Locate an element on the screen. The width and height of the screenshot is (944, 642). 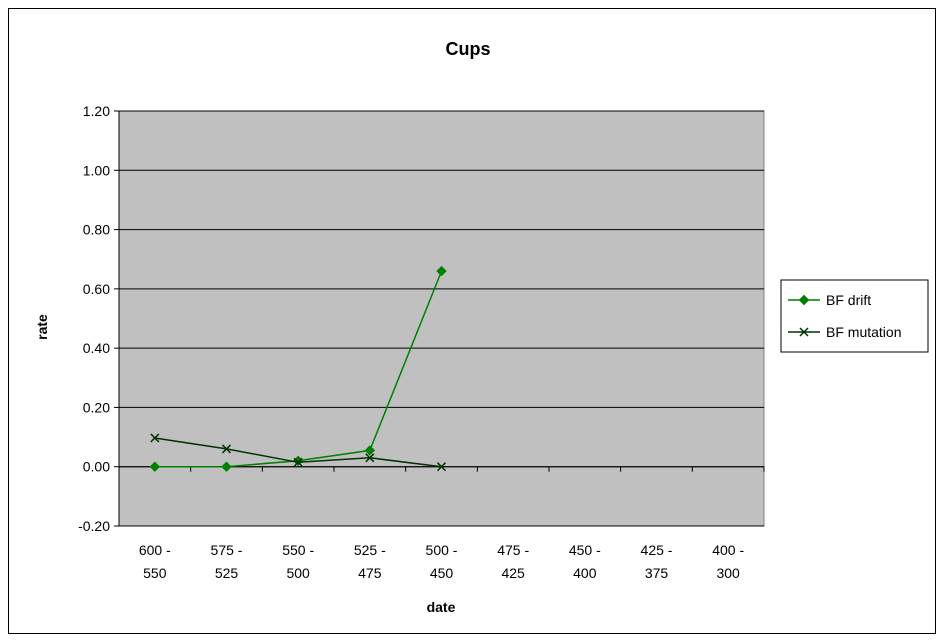
x-axis-title: date is located at coordinates (441, 607).